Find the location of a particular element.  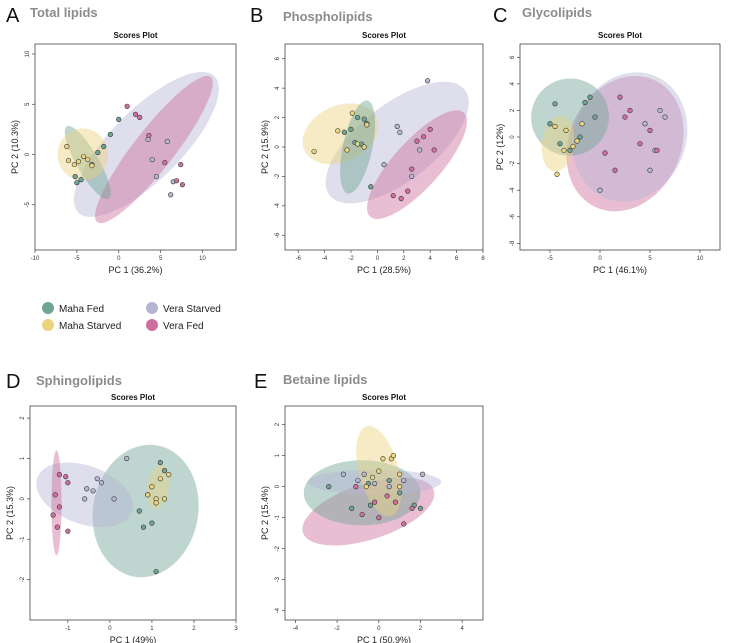

data-points is located at coordinates (376, 490).